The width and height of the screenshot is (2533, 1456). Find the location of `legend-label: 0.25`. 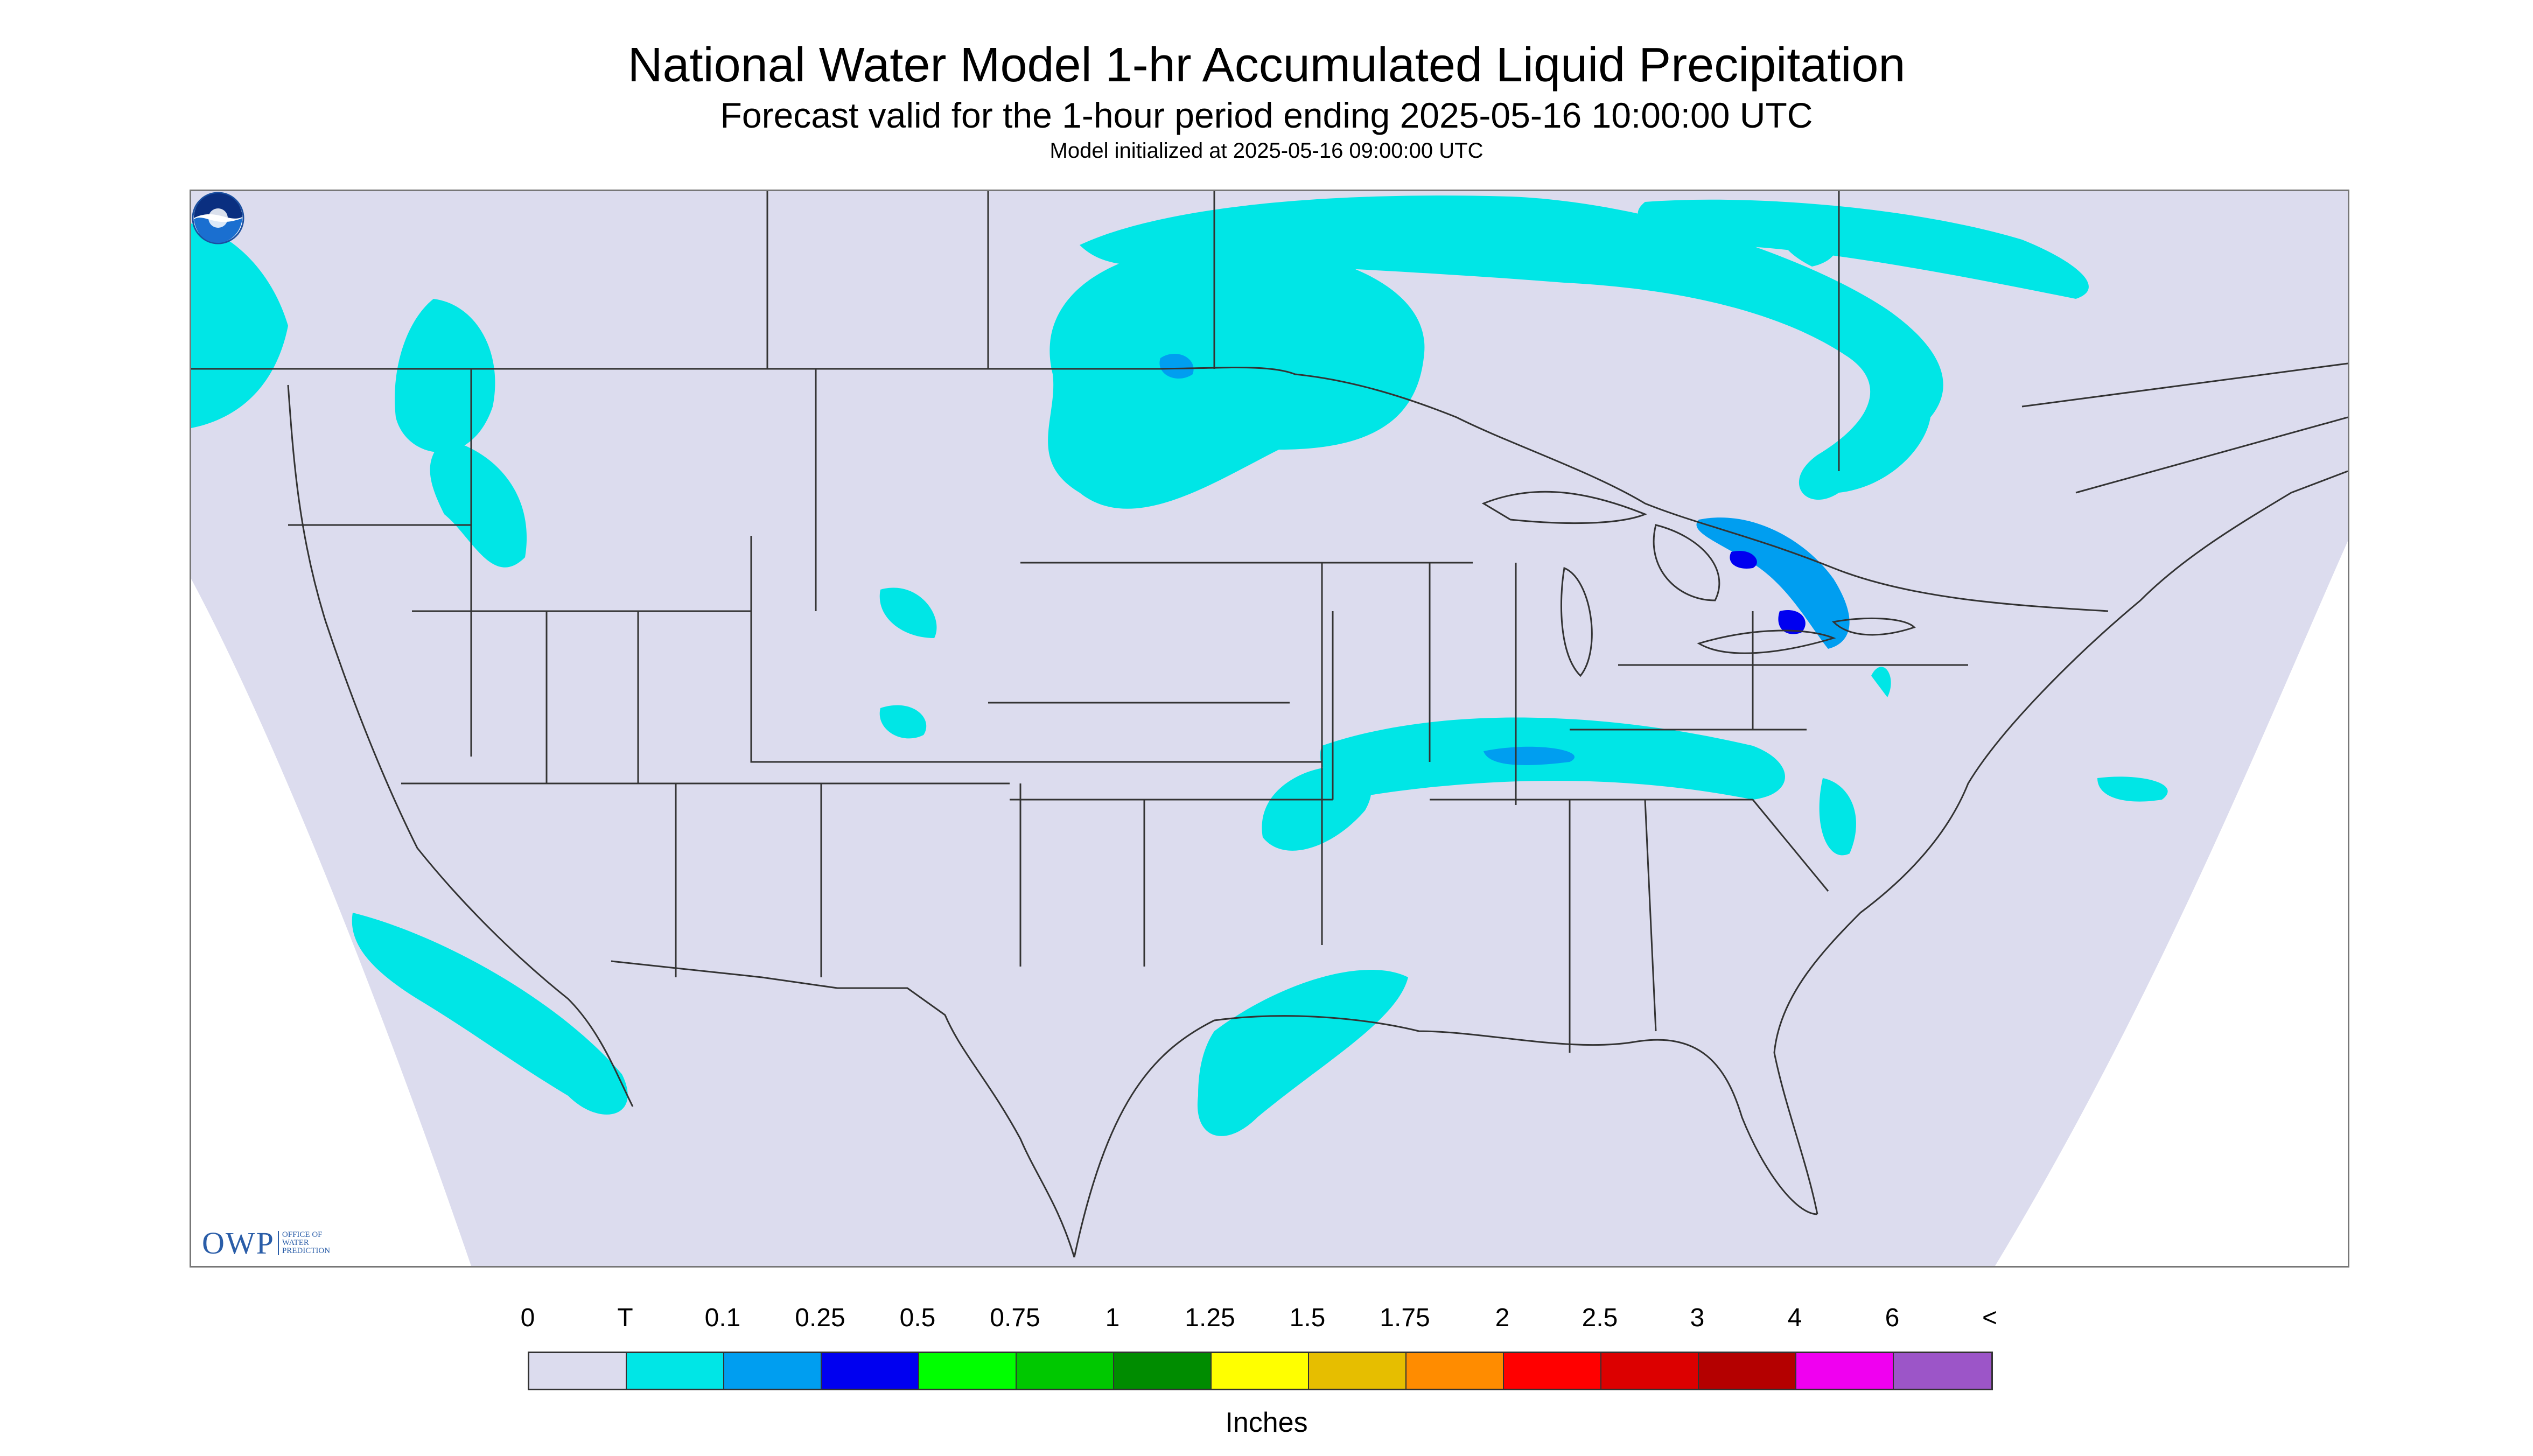

legend-label: 0.25 is located at coordinates (820, 1318).